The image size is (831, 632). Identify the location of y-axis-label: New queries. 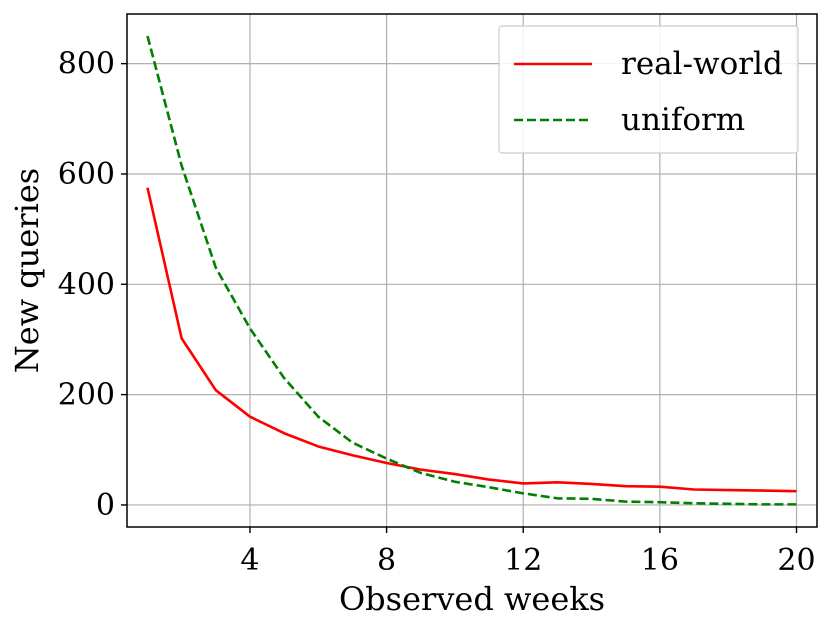
(27, 270).